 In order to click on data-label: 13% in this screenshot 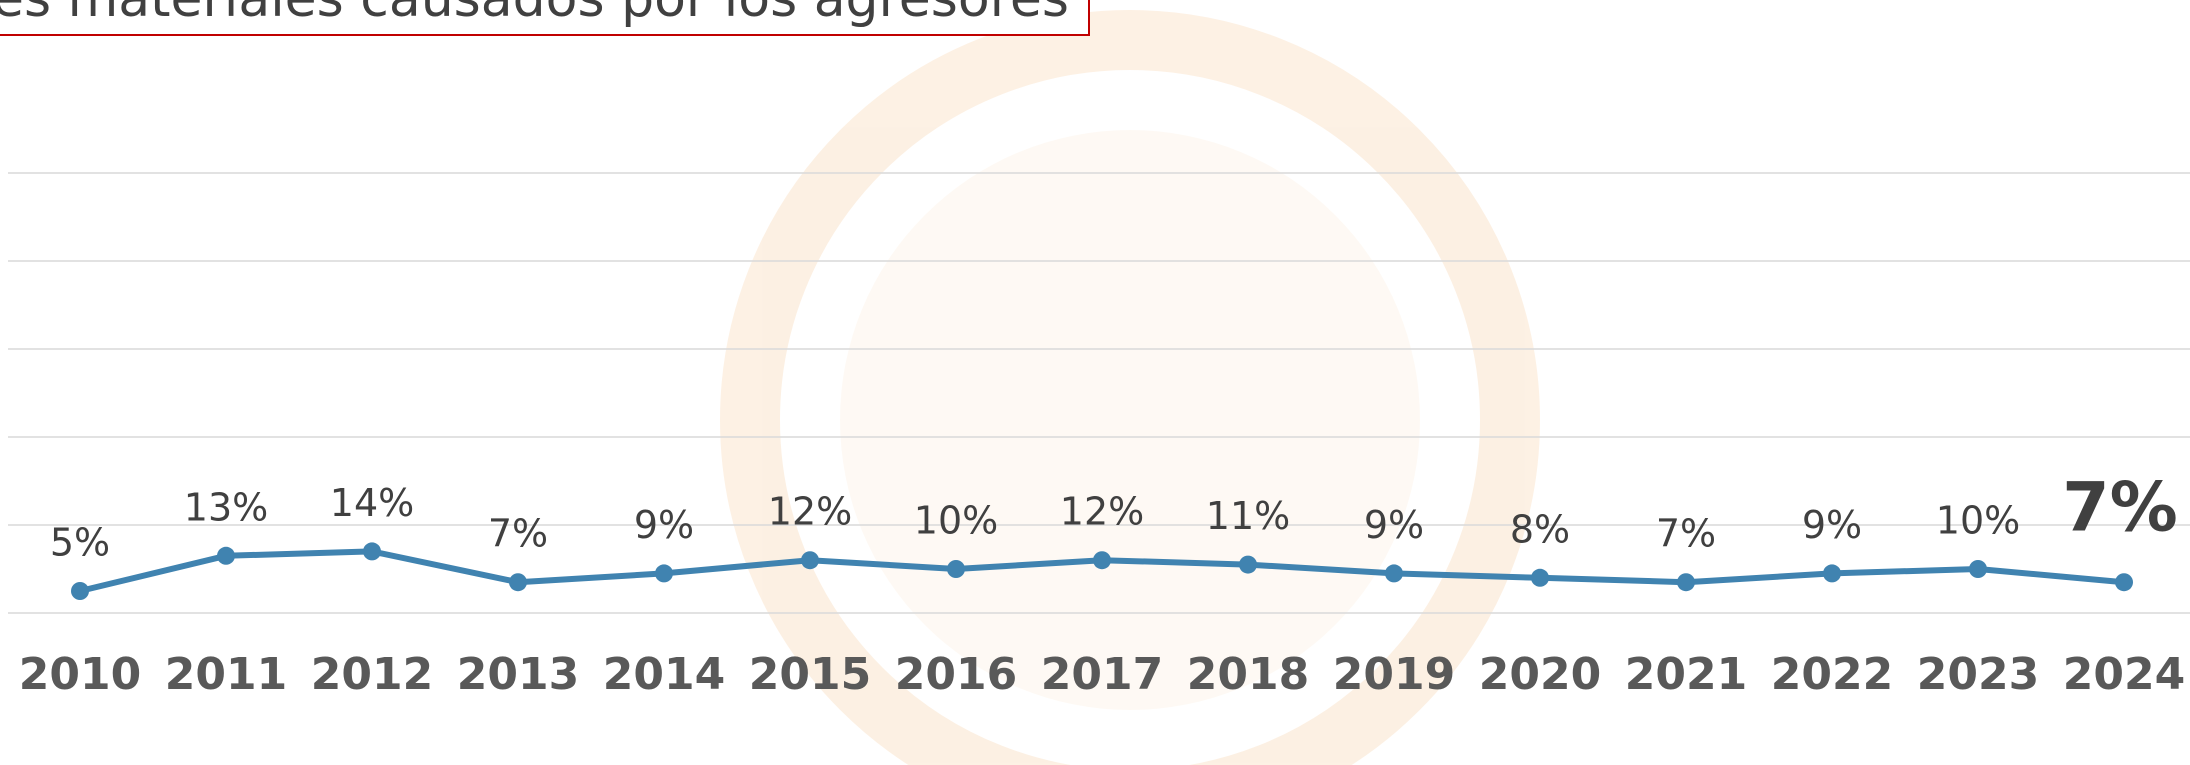, I will do `click(226, 507)`.